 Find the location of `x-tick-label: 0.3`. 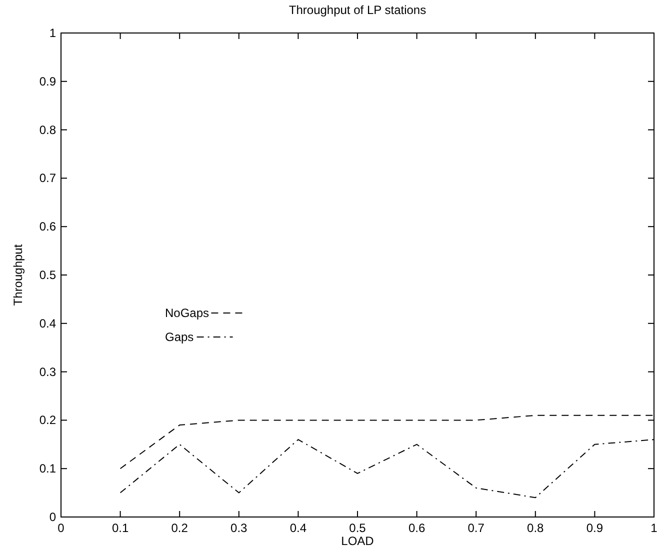

x-tick-label: 0.3 is located at coordinates (239, 528).